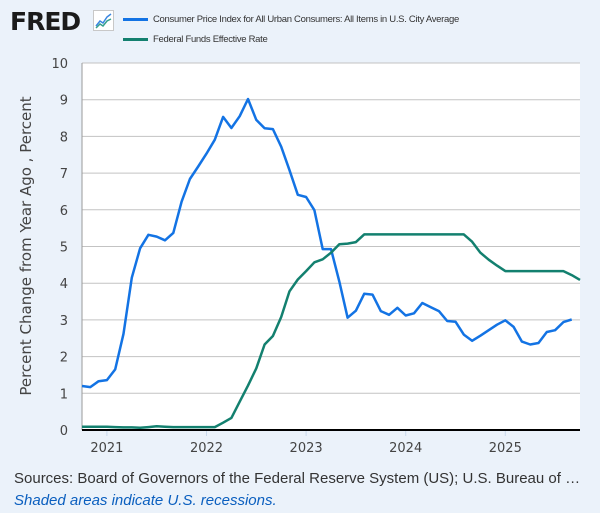 This screenshot has height=513, width=600. I want to click on legend-swatch-fedfunds, so click(135, 39).